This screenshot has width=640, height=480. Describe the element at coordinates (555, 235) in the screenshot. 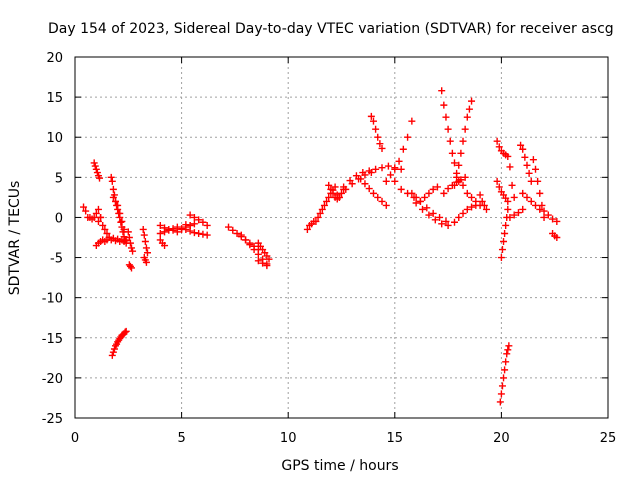

I see `series-arc-f10` at that location.